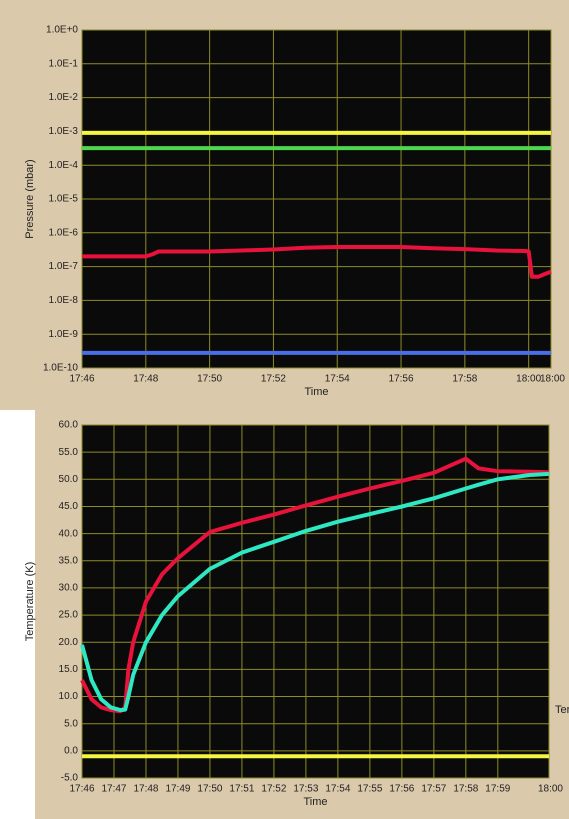  I want to click on x-tick-label: 17:57, so click(433, 789).